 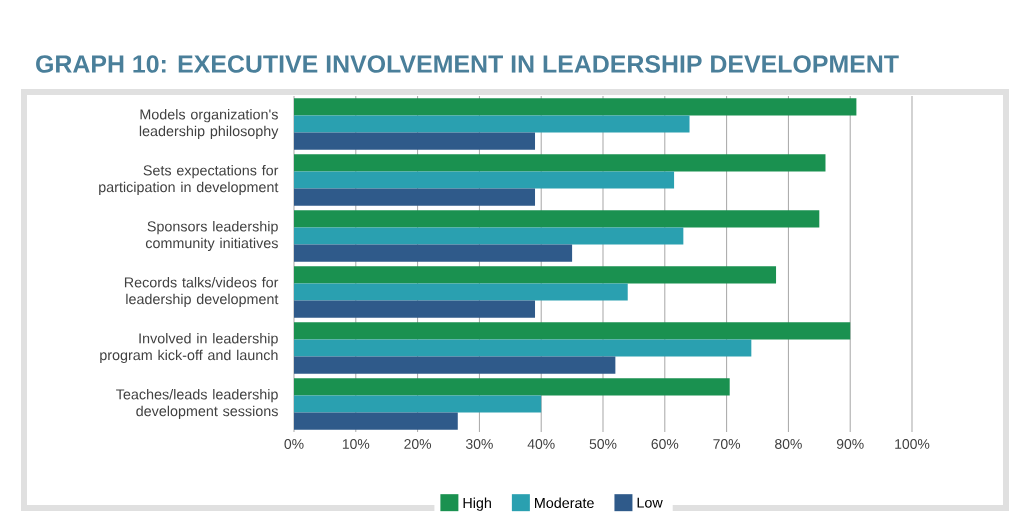 What do you see at coordinates (467, 64) in the screenshot?
I see `chart-title: GRAPH 10: EXECUTIVE INVOLVEMENT IN LEADERSHIP DEVELOPMENT` at bounding box center [467, 64].